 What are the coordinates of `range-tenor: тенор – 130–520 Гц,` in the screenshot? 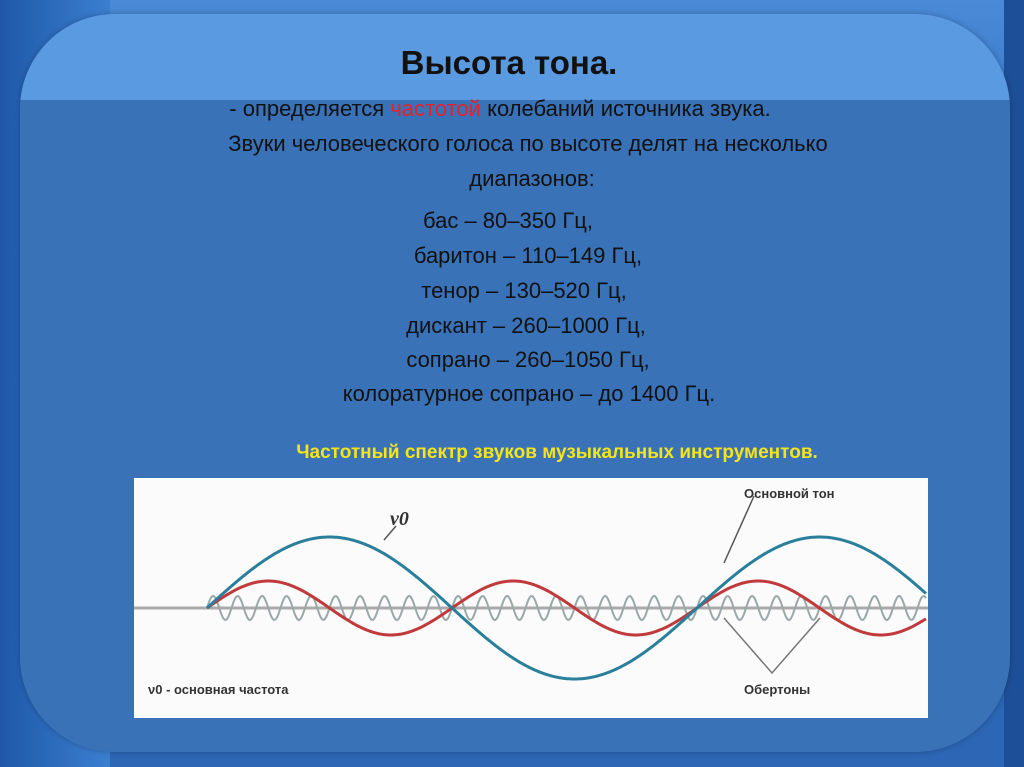 It's located at (524, 290).